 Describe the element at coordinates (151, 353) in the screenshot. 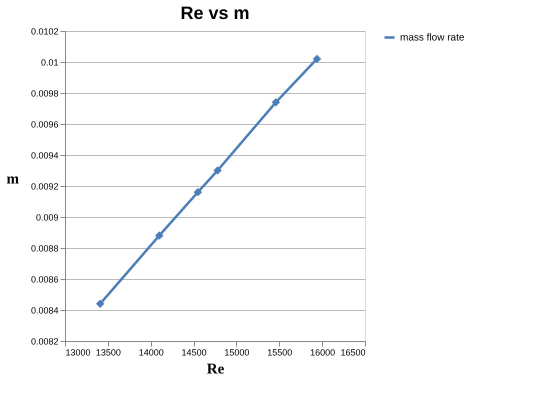

I see `x-tick-label: 14000` at that location.